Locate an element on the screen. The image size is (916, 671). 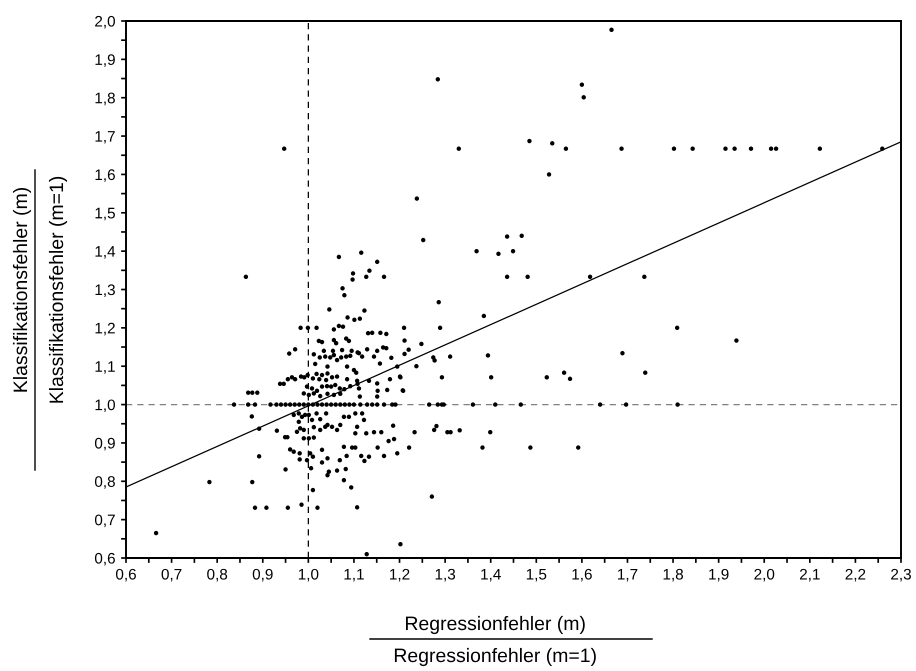
x-tick-label: 1,6 is located at coordinates (582, 575).